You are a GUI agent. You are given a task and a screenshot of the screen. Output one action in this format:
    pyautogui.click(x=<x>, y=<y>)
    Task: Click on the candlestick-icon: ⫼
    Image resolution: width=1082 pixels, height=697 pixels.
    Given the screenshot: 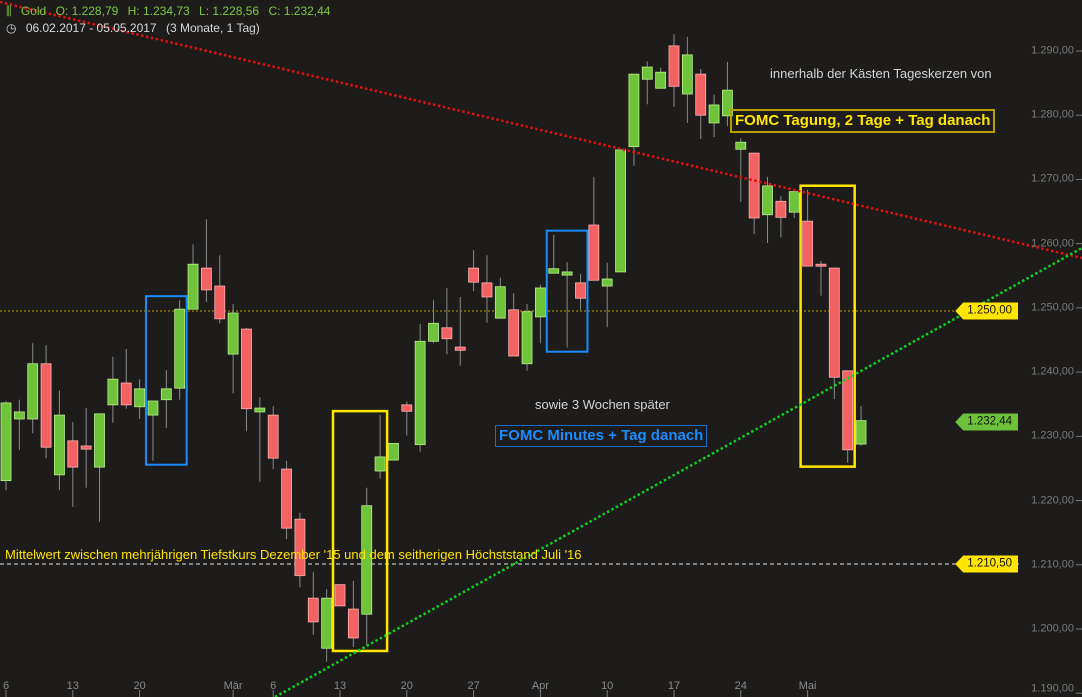 What is the action you would take?
    pyautogui.click(x=9, y=11)
    